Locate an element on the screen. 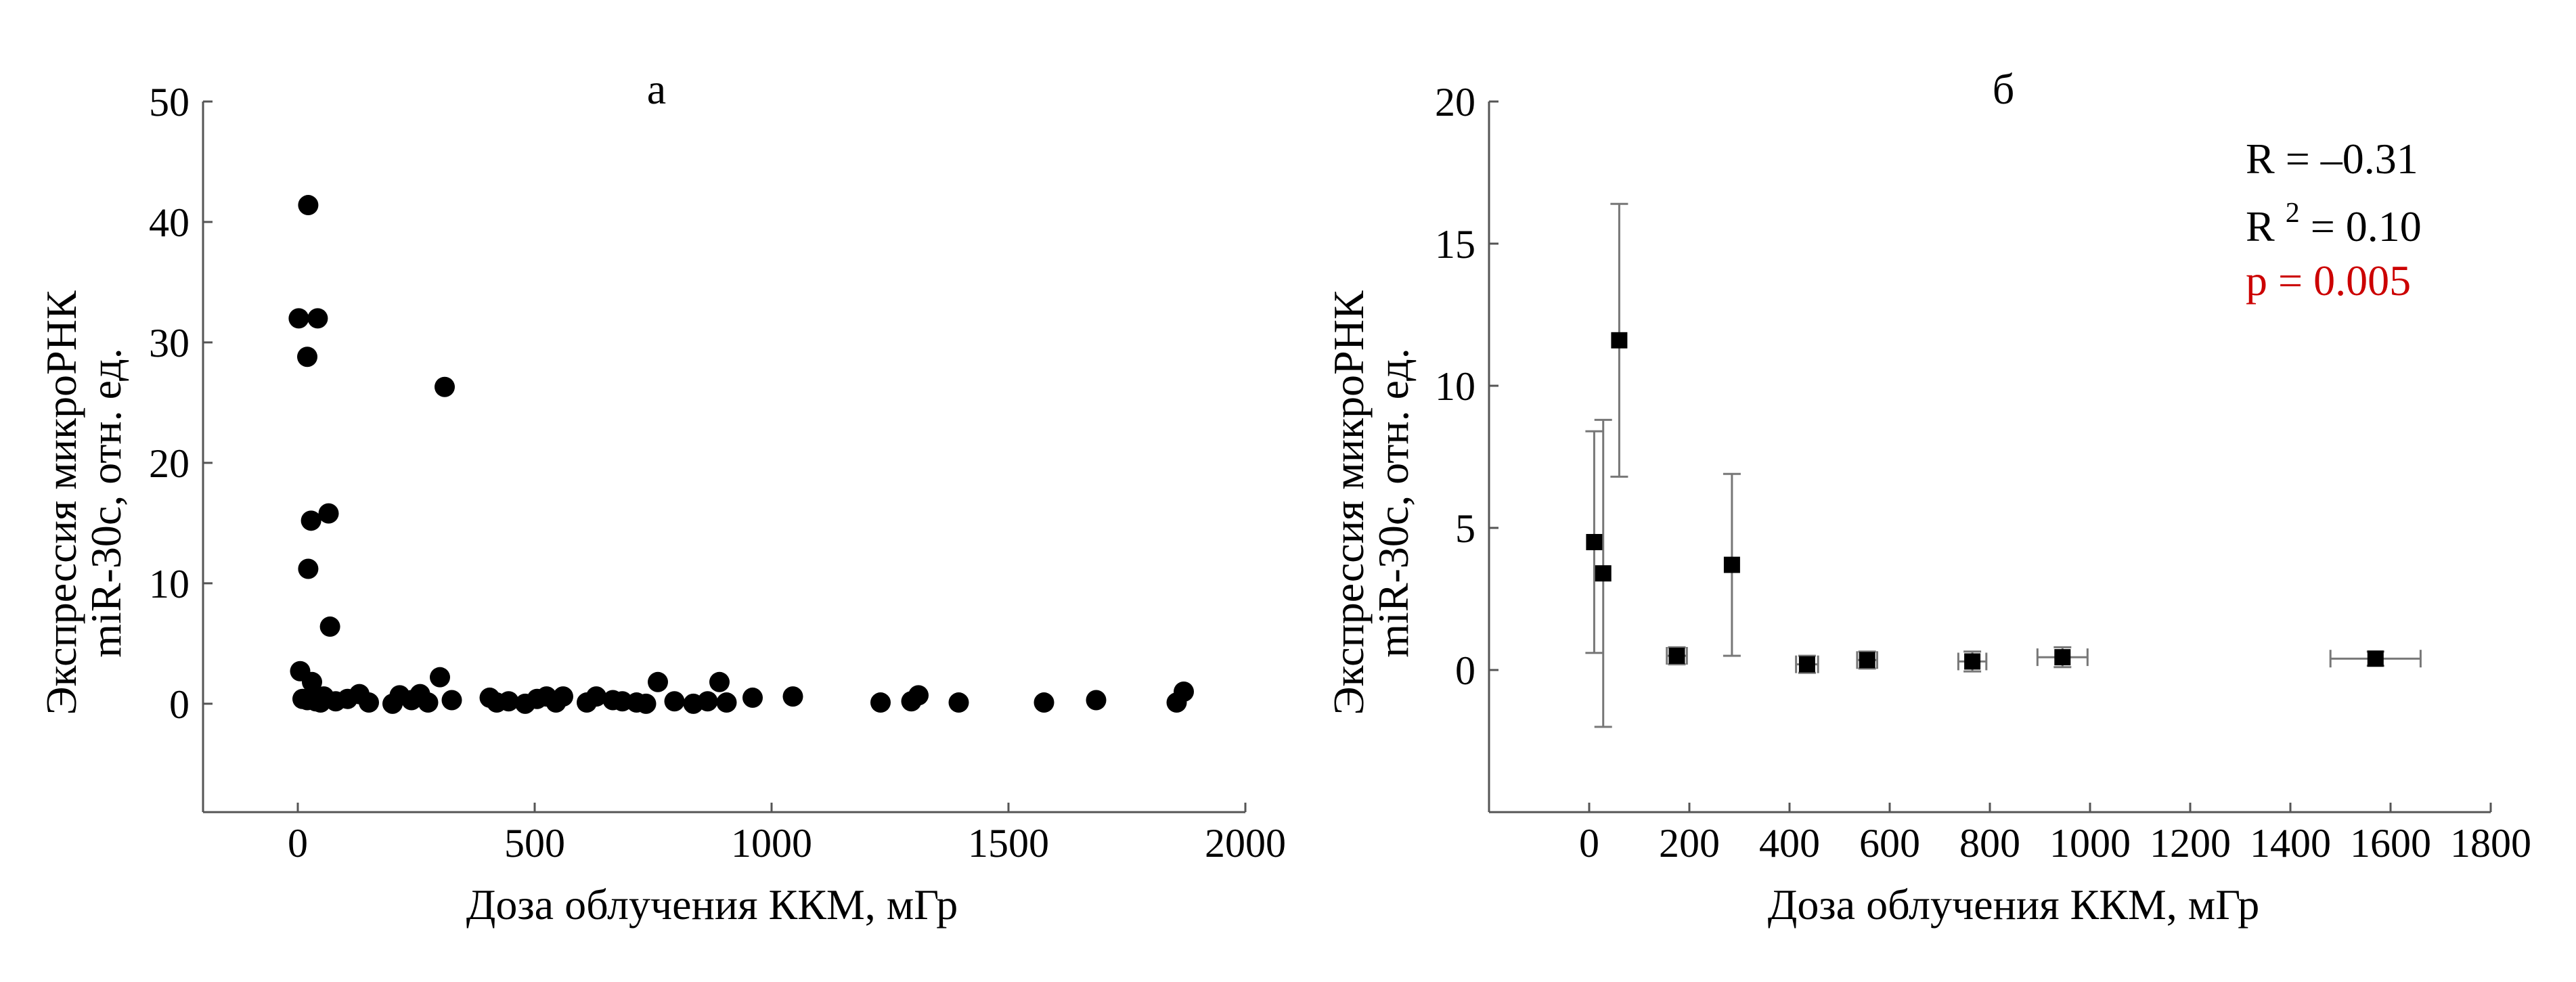 Image resolution: width=2576 pixels, height=982 pixels. stat-r-squared-value: = 0.10 is located at coordinates (2366, 226).